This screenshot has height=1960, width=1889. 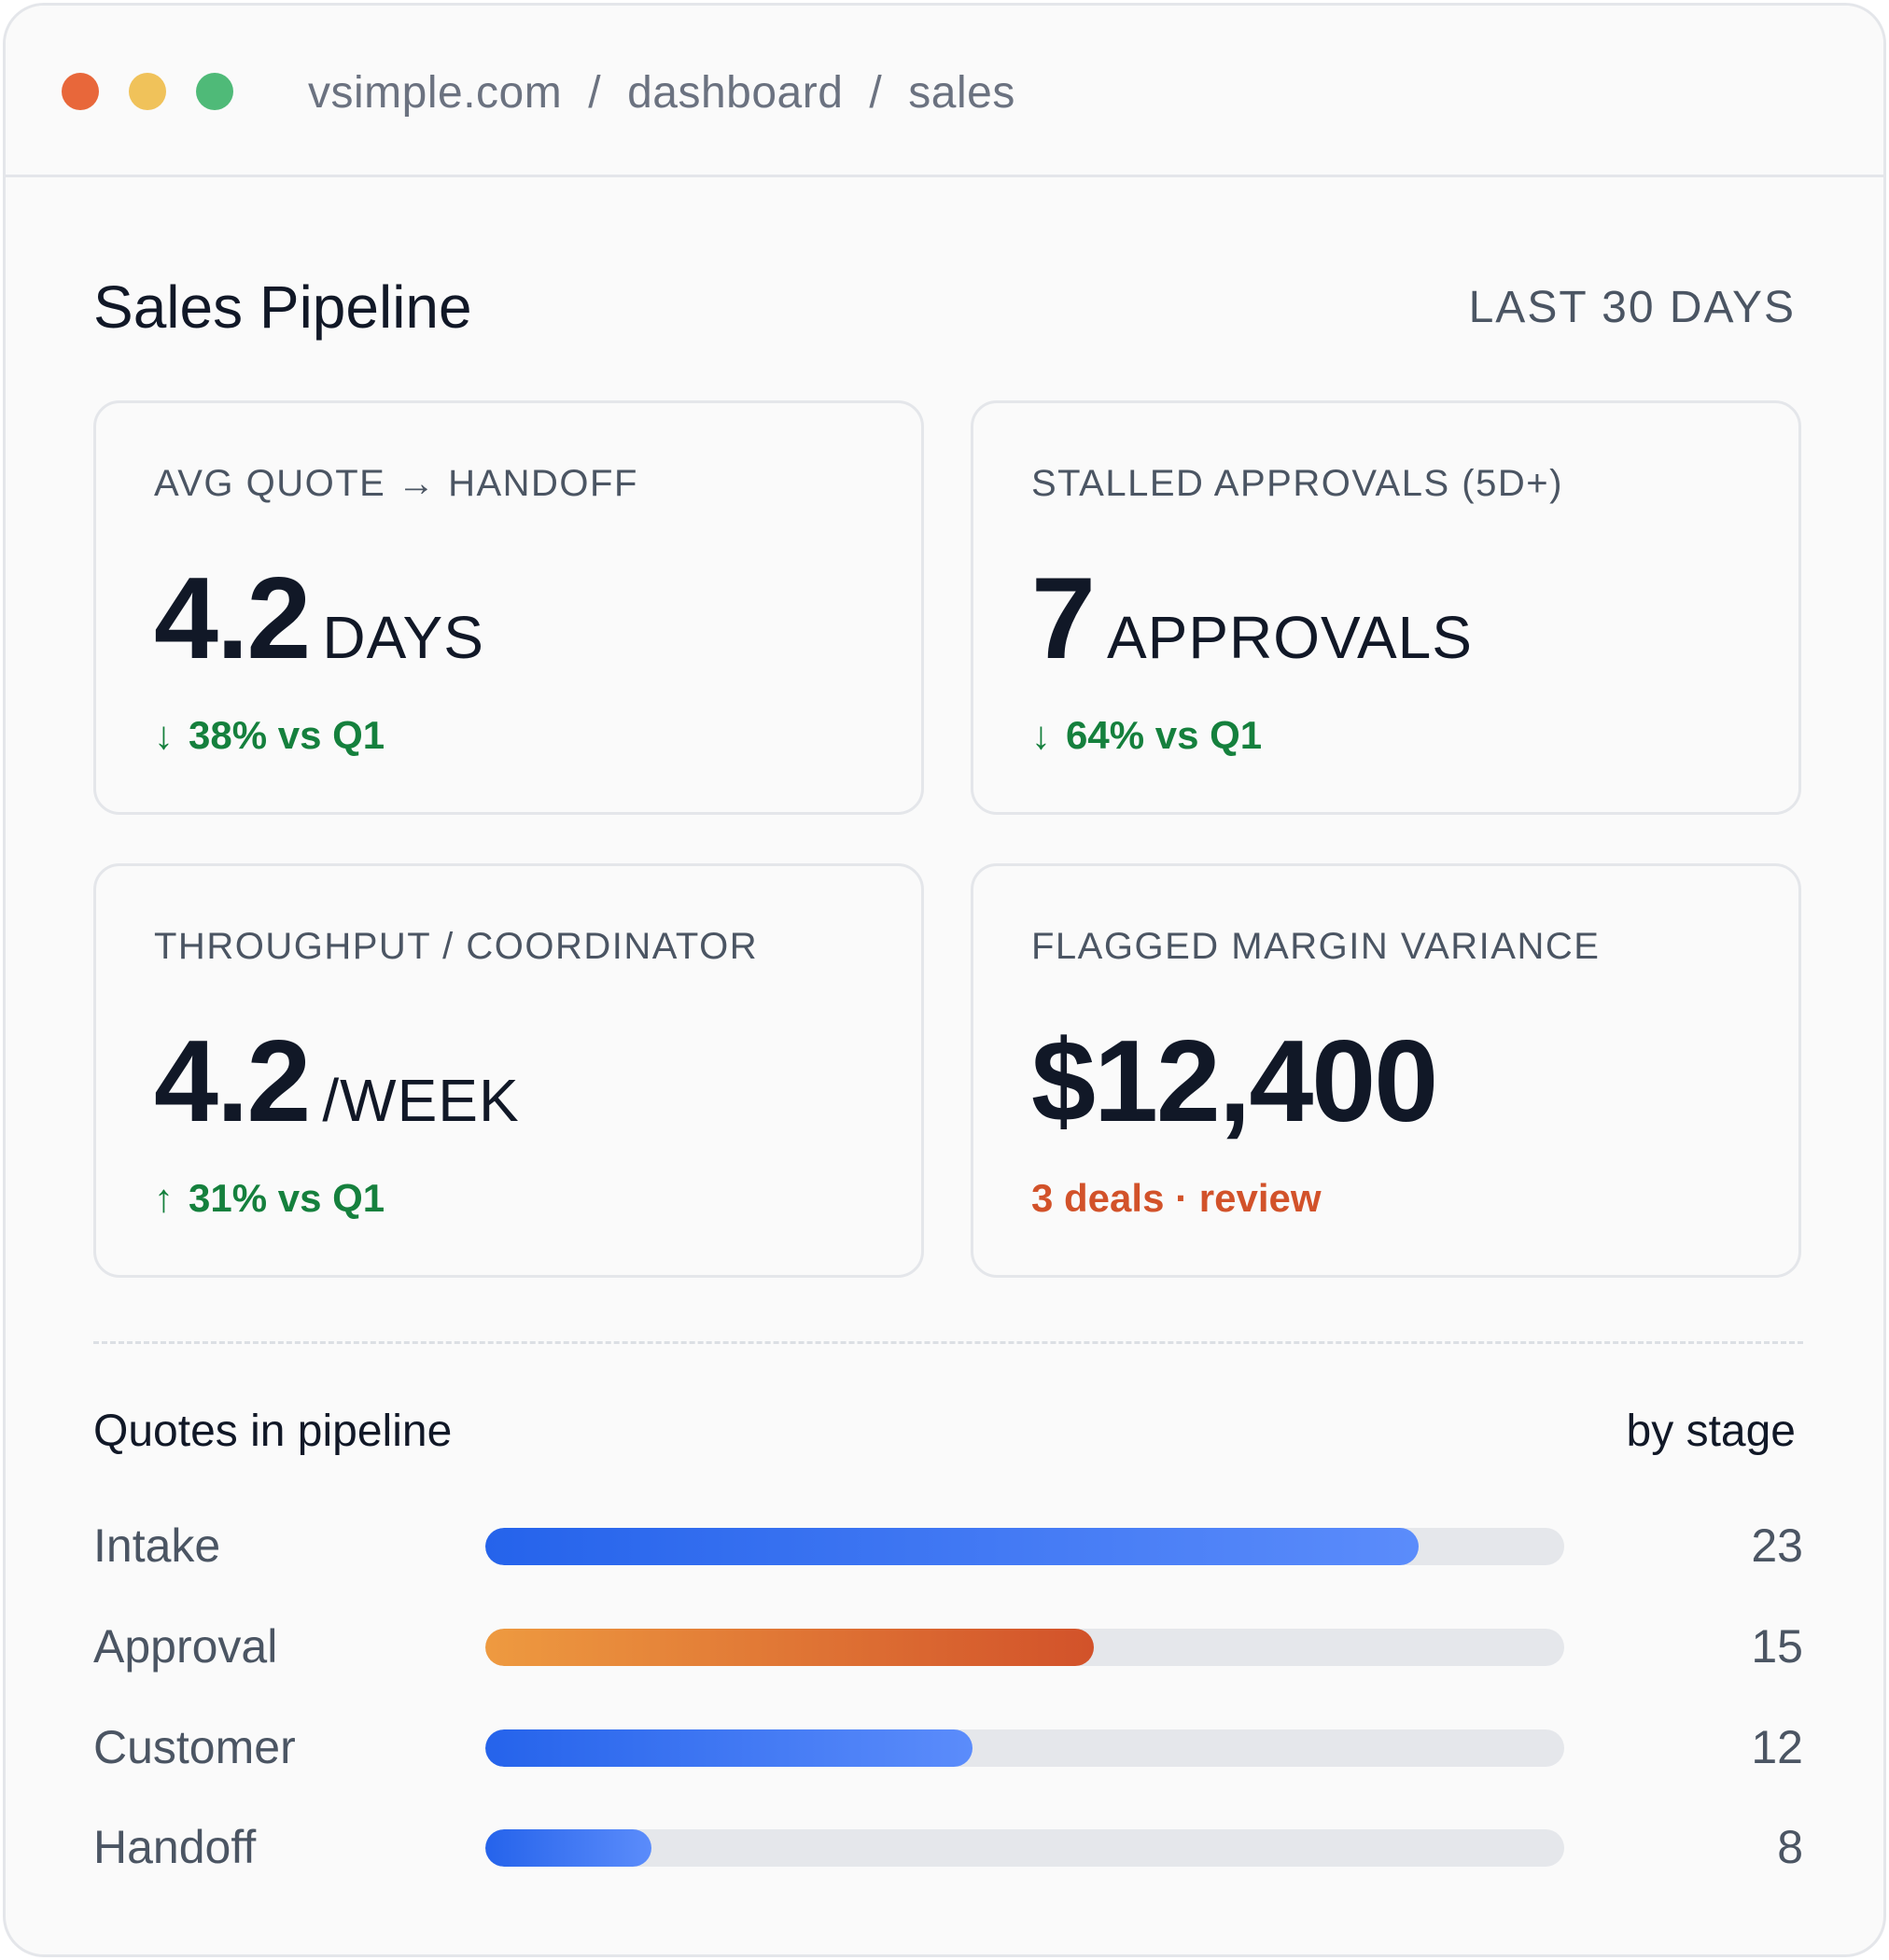 I want to click on metric-trend-text: 38% vs Q1, so click(x=287, y=735).